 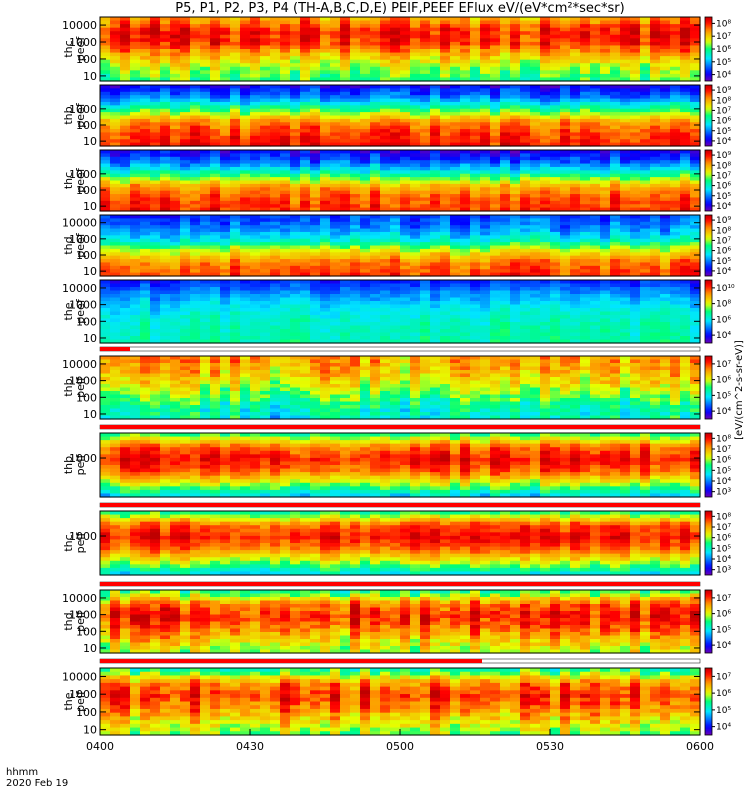 I want to click on panel-the-peef: 10 100 1000 10000 the peef 10⁴ 10⁶ 10⁸ 10¹⁰, so click(x=398, y=312).